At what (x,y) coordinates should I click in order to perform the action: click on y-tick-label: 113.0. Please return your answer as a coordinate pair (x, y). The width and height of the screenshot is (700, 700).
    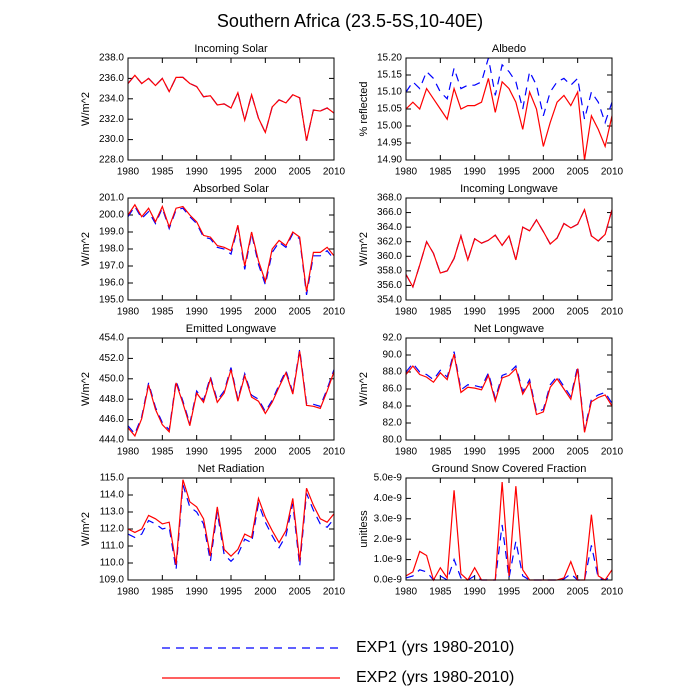
    Looking at the image, I should click on (112, 512).